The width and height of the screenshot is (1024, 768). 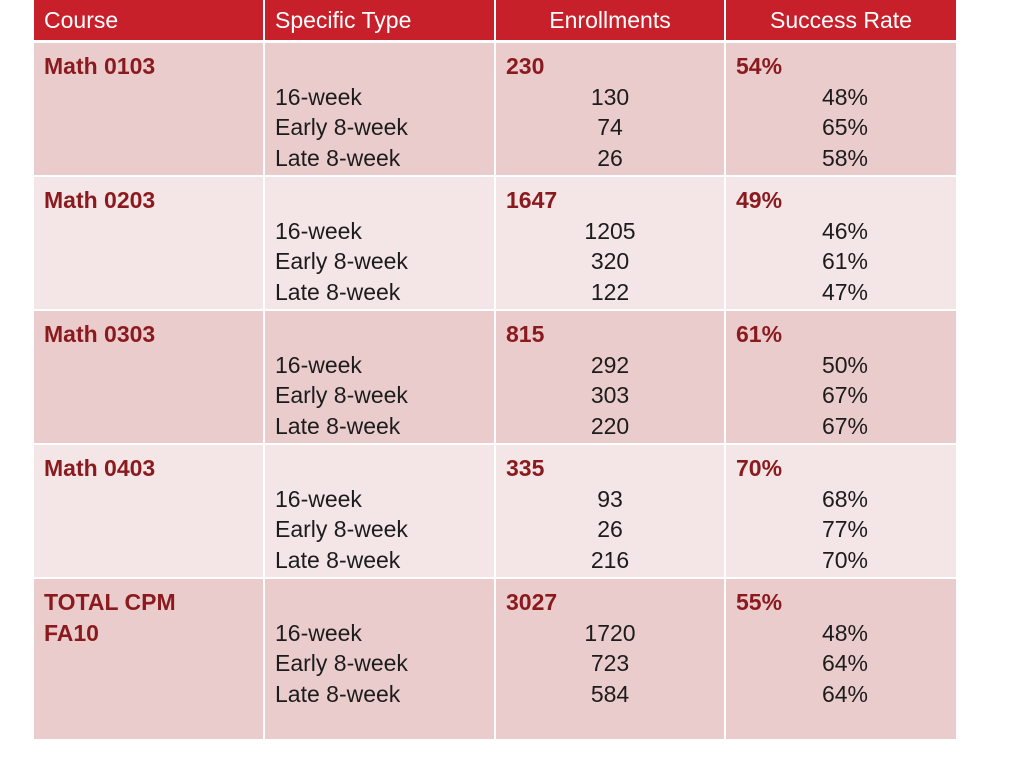 I want to click on success-rate-value: 47%, so click(x=844, y=292).